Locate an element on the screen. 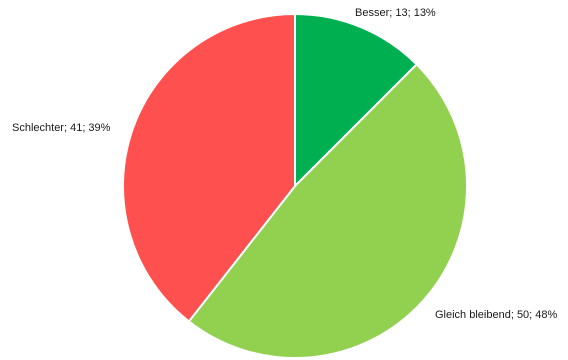 This screenshot has height=360, width=568. pie-slice-besser is located at coordinates (356, 100).